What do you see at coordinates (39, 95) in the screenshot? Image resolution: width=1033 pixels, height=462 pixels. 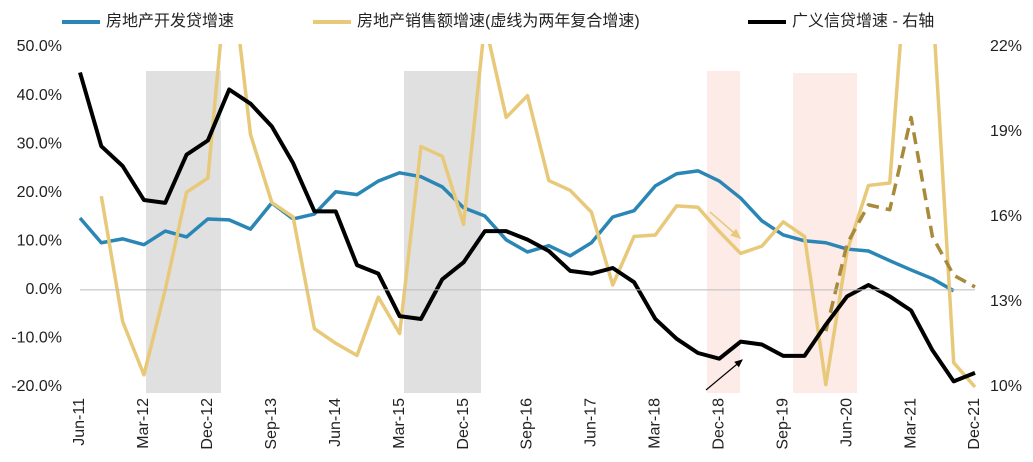 I see `y-tick-label: 40.0%` at bounding box center [39, 95].